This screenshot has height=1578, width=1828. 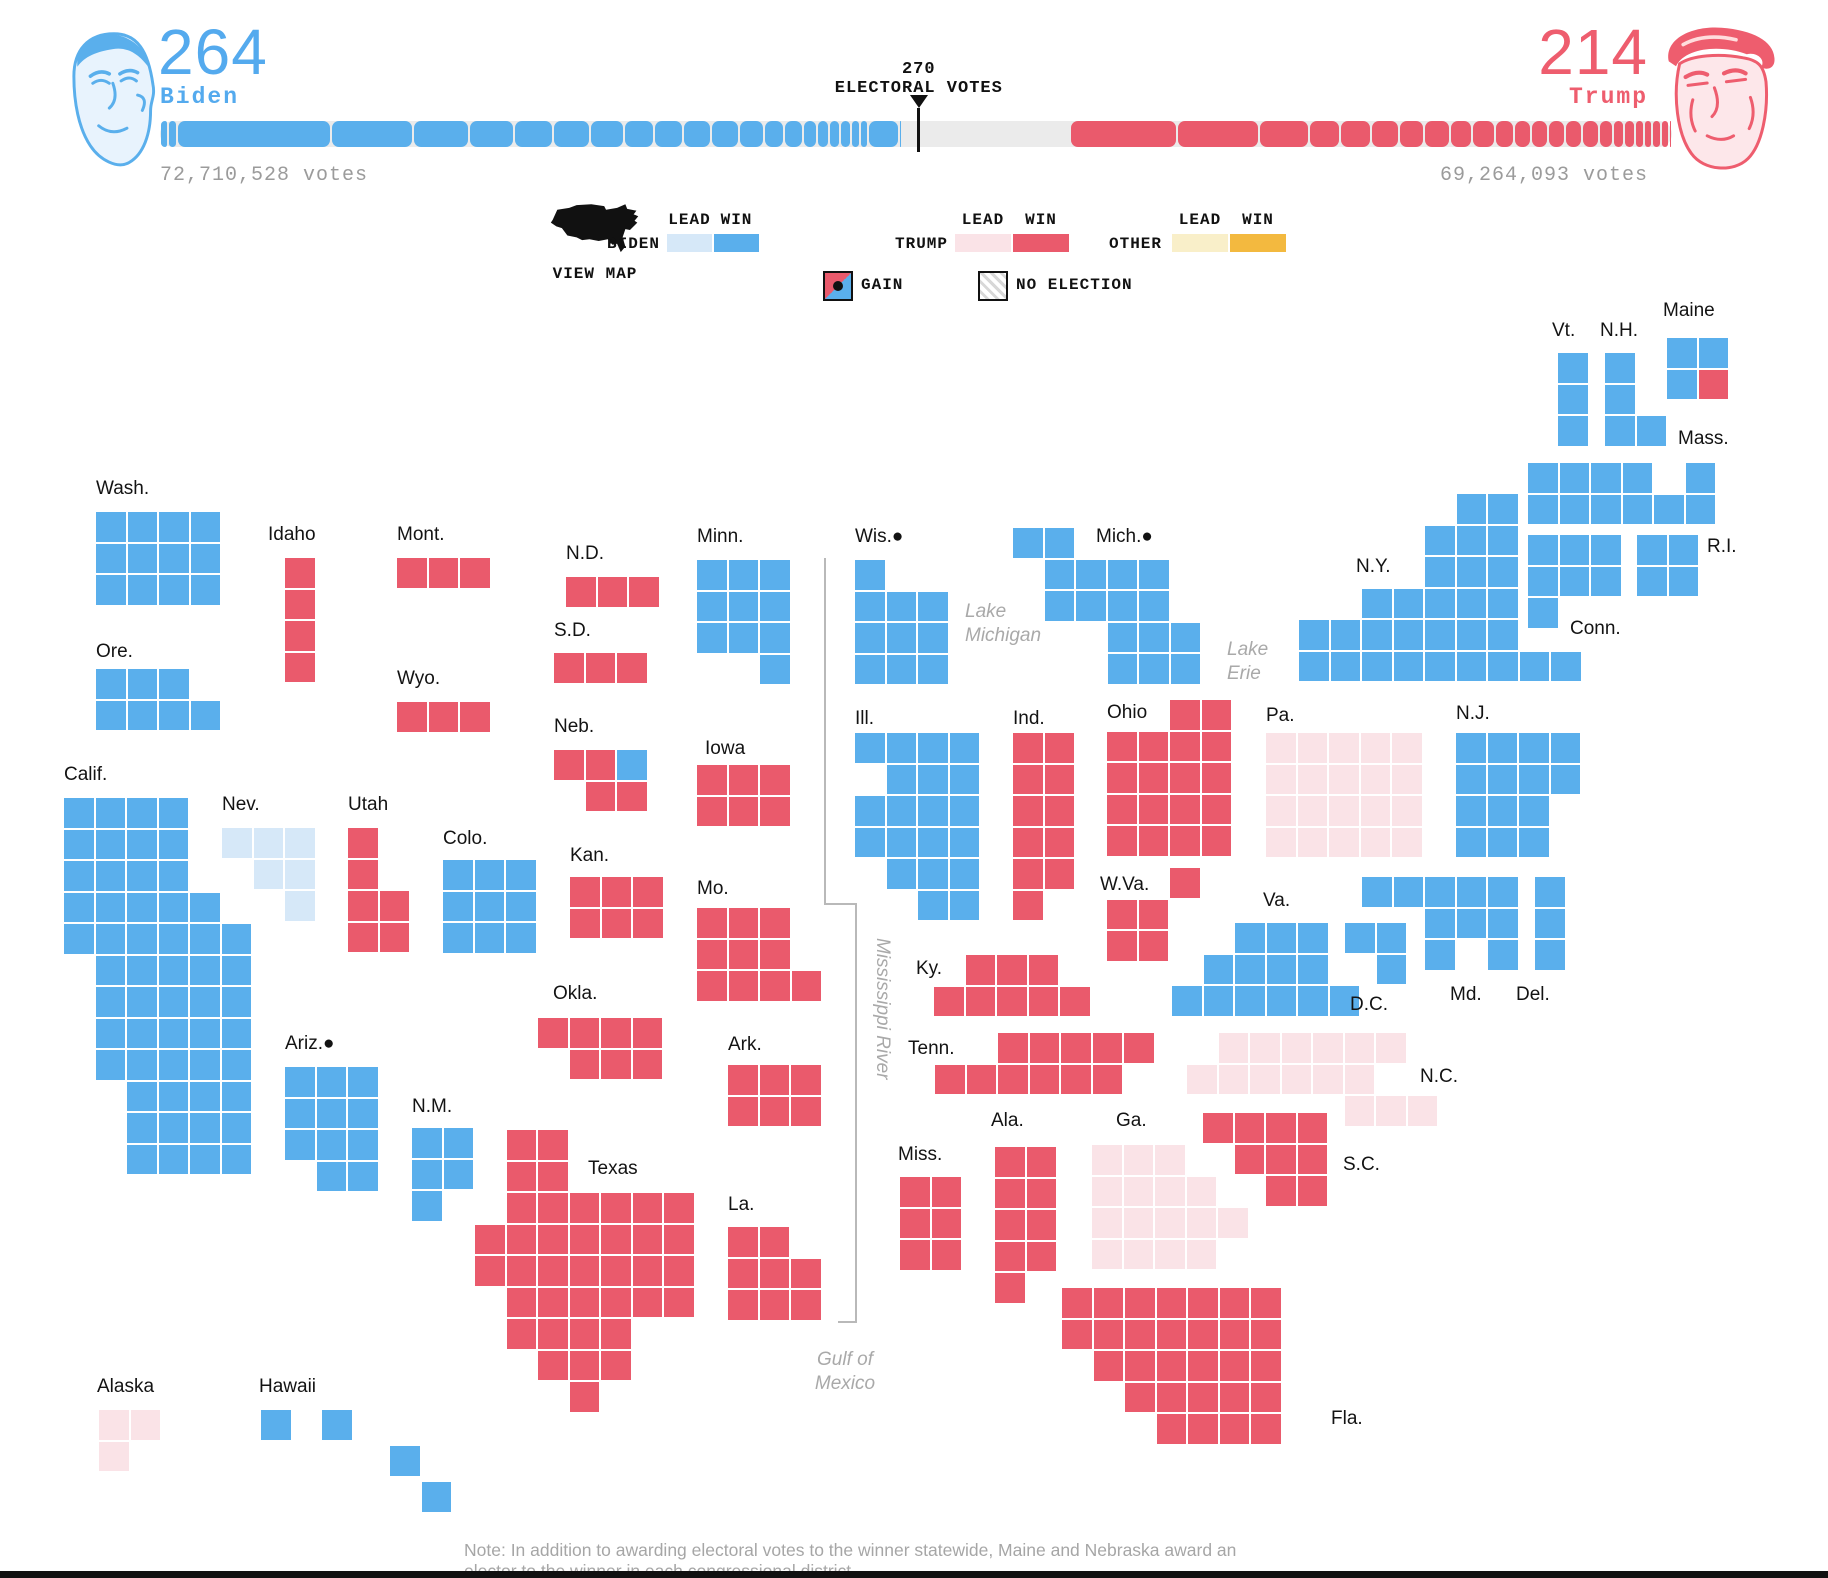 I want to click on state-cell-nh, so click(x=1620, y=368).